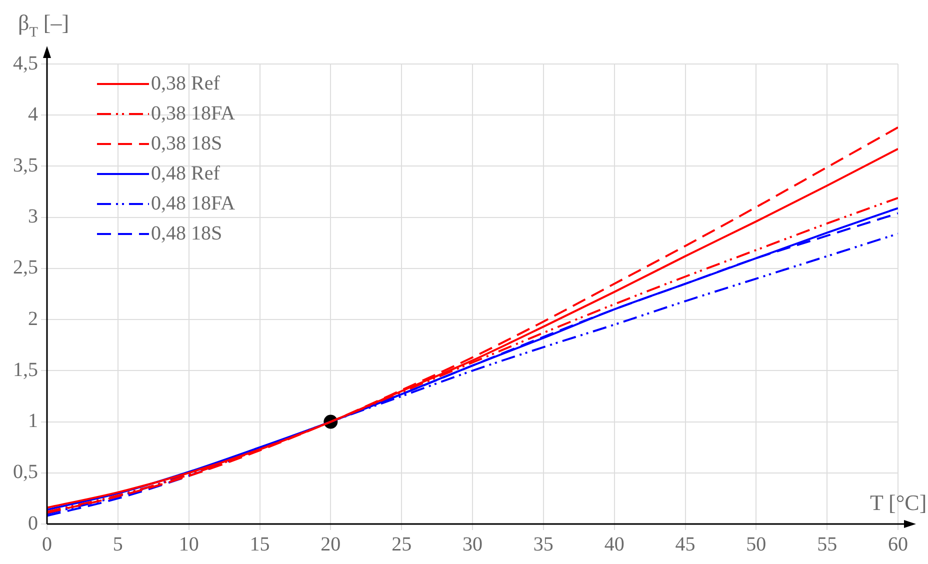 The height and width of the screenshot is (564, 928). I want to click on y-tick-label: 0, so click(33, 523).